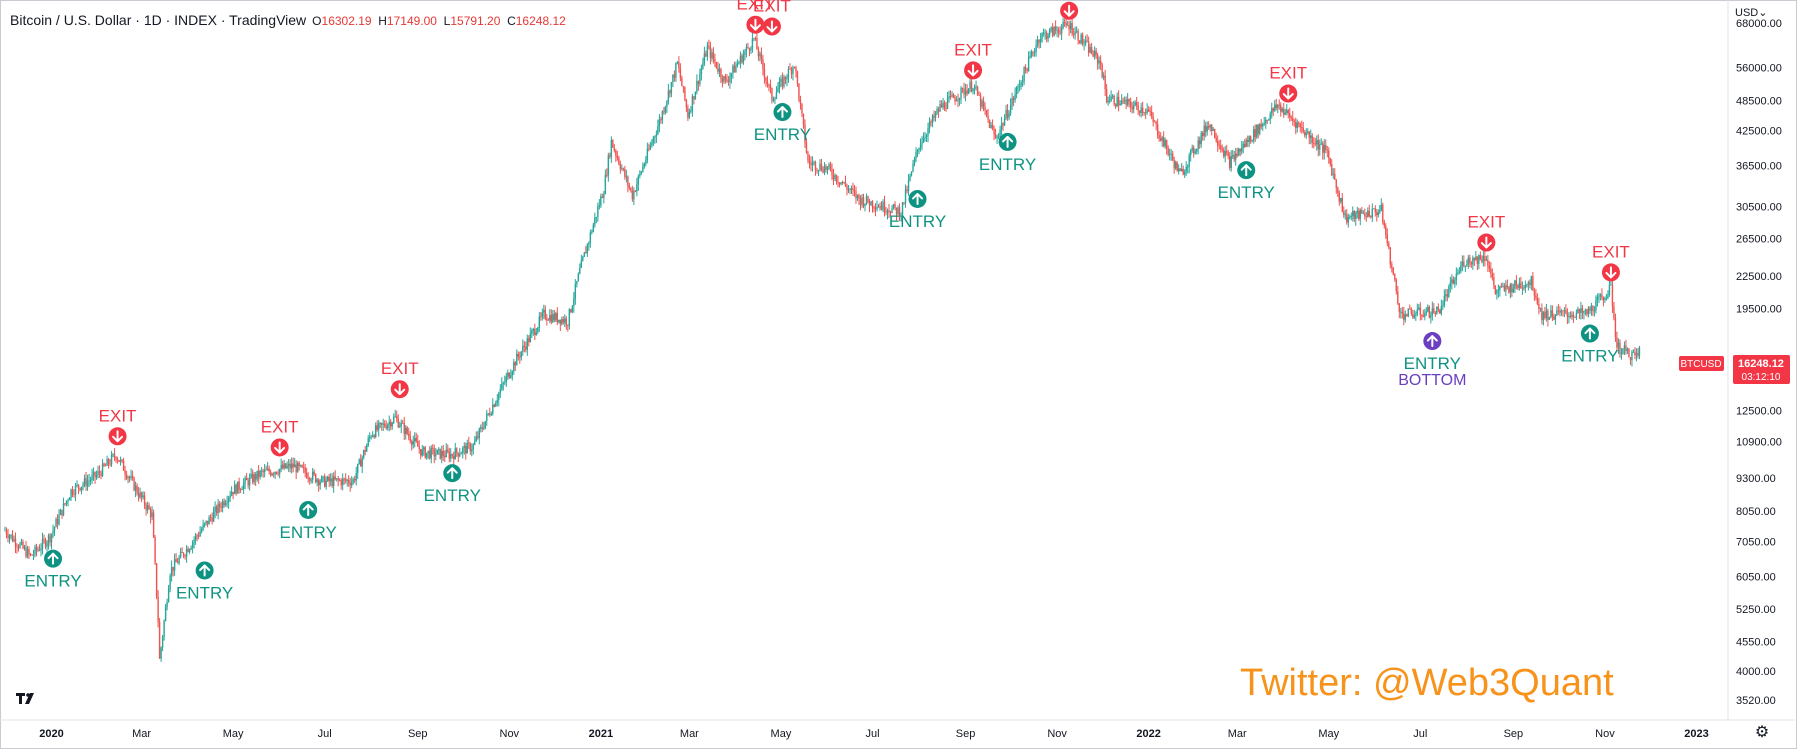 This screenshot has height=749, width=1797. What do you see at coordinates (1762, 732) in the screenshot?
I see `gear-icon: ⚙` at bounding box center [1762, 732].